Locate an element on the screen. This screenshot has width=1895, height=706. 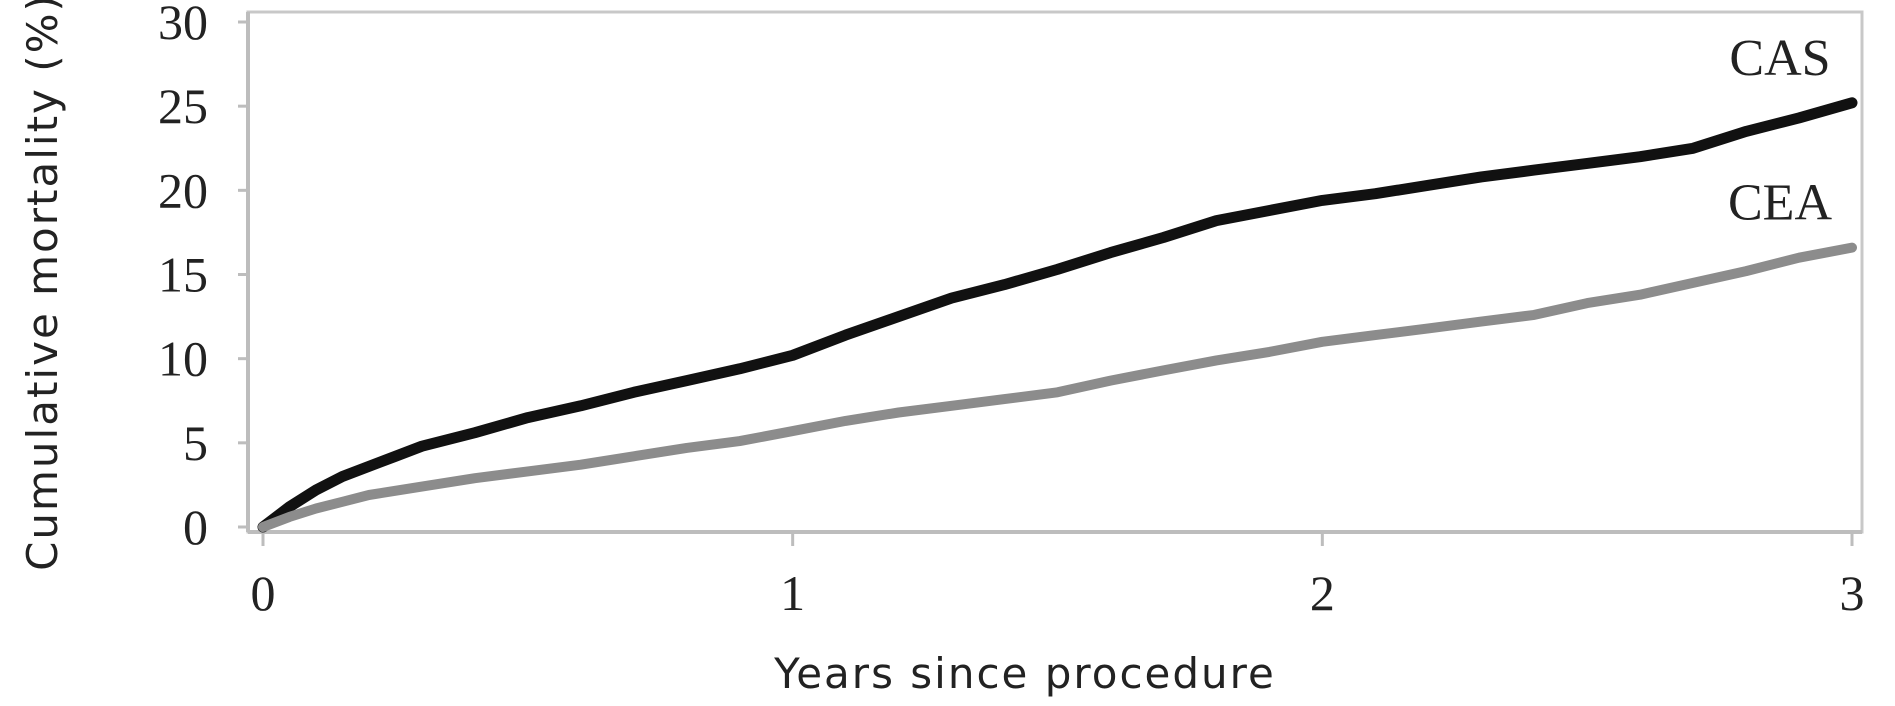
x-tick-label: 0 is located at coordinates (263, 593).